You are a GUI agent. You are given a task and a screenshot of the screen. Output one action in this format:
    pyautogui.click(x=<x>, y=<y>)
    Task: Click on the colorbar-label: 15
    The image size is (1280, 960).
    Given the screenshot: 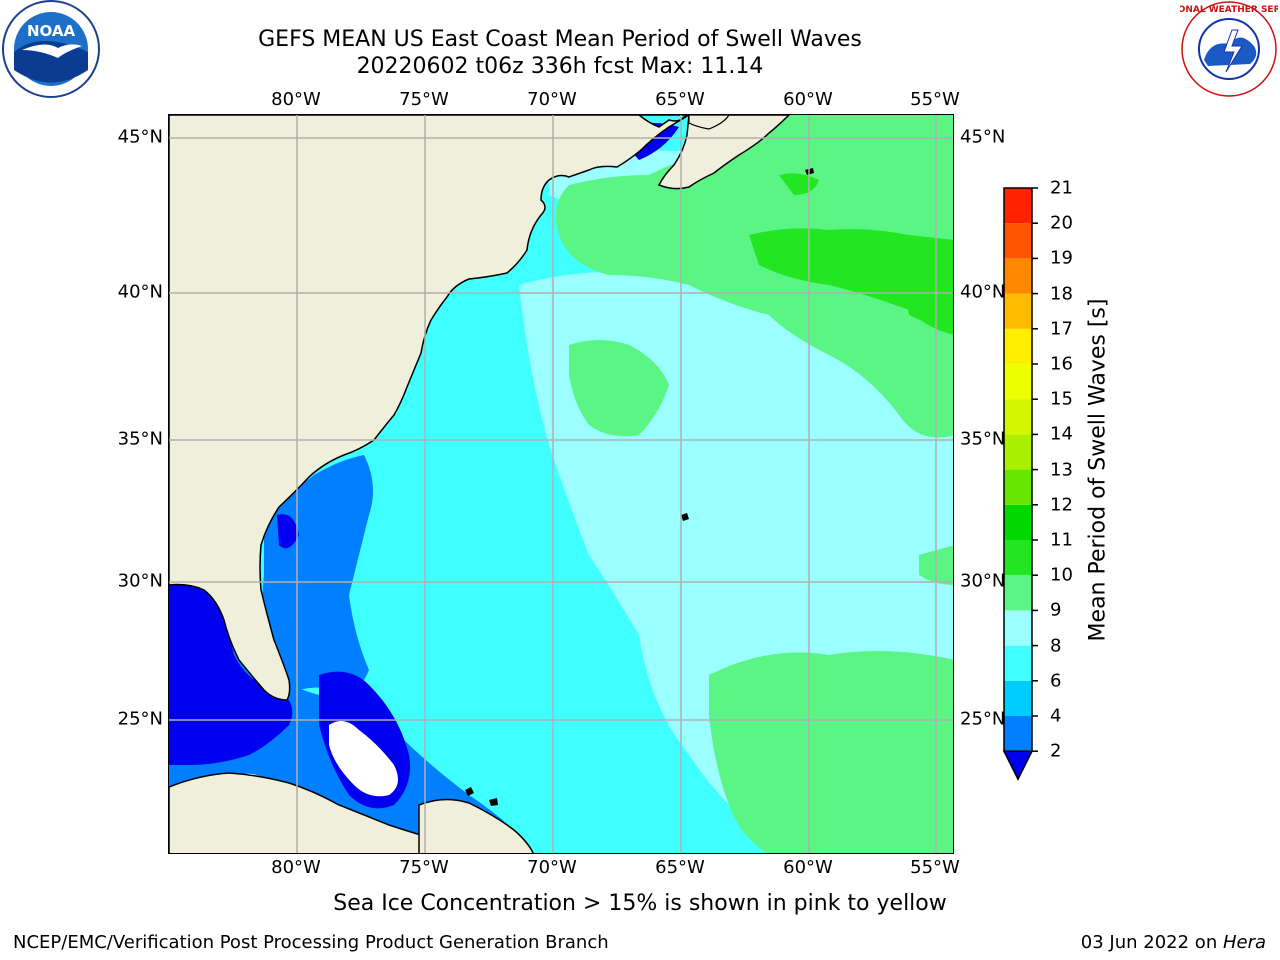 What is the action you would take?
    pyautogui.click(x=1061, y=399)
    